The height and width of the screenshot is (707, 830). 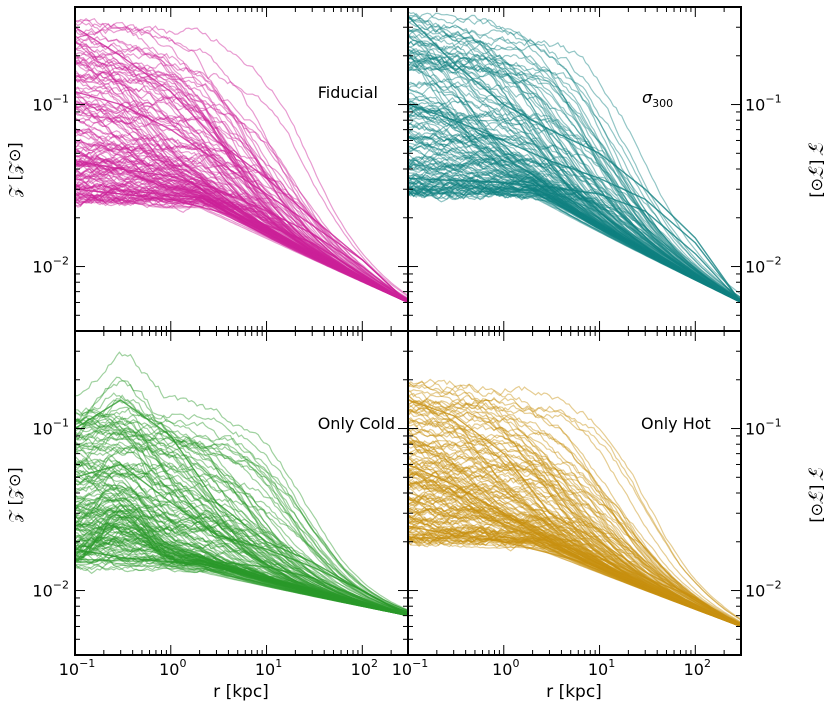 What do you see at coordinates (657, 99) in the screenshot?
I see `panel-label: σ300` at bounding box center [657, 99].